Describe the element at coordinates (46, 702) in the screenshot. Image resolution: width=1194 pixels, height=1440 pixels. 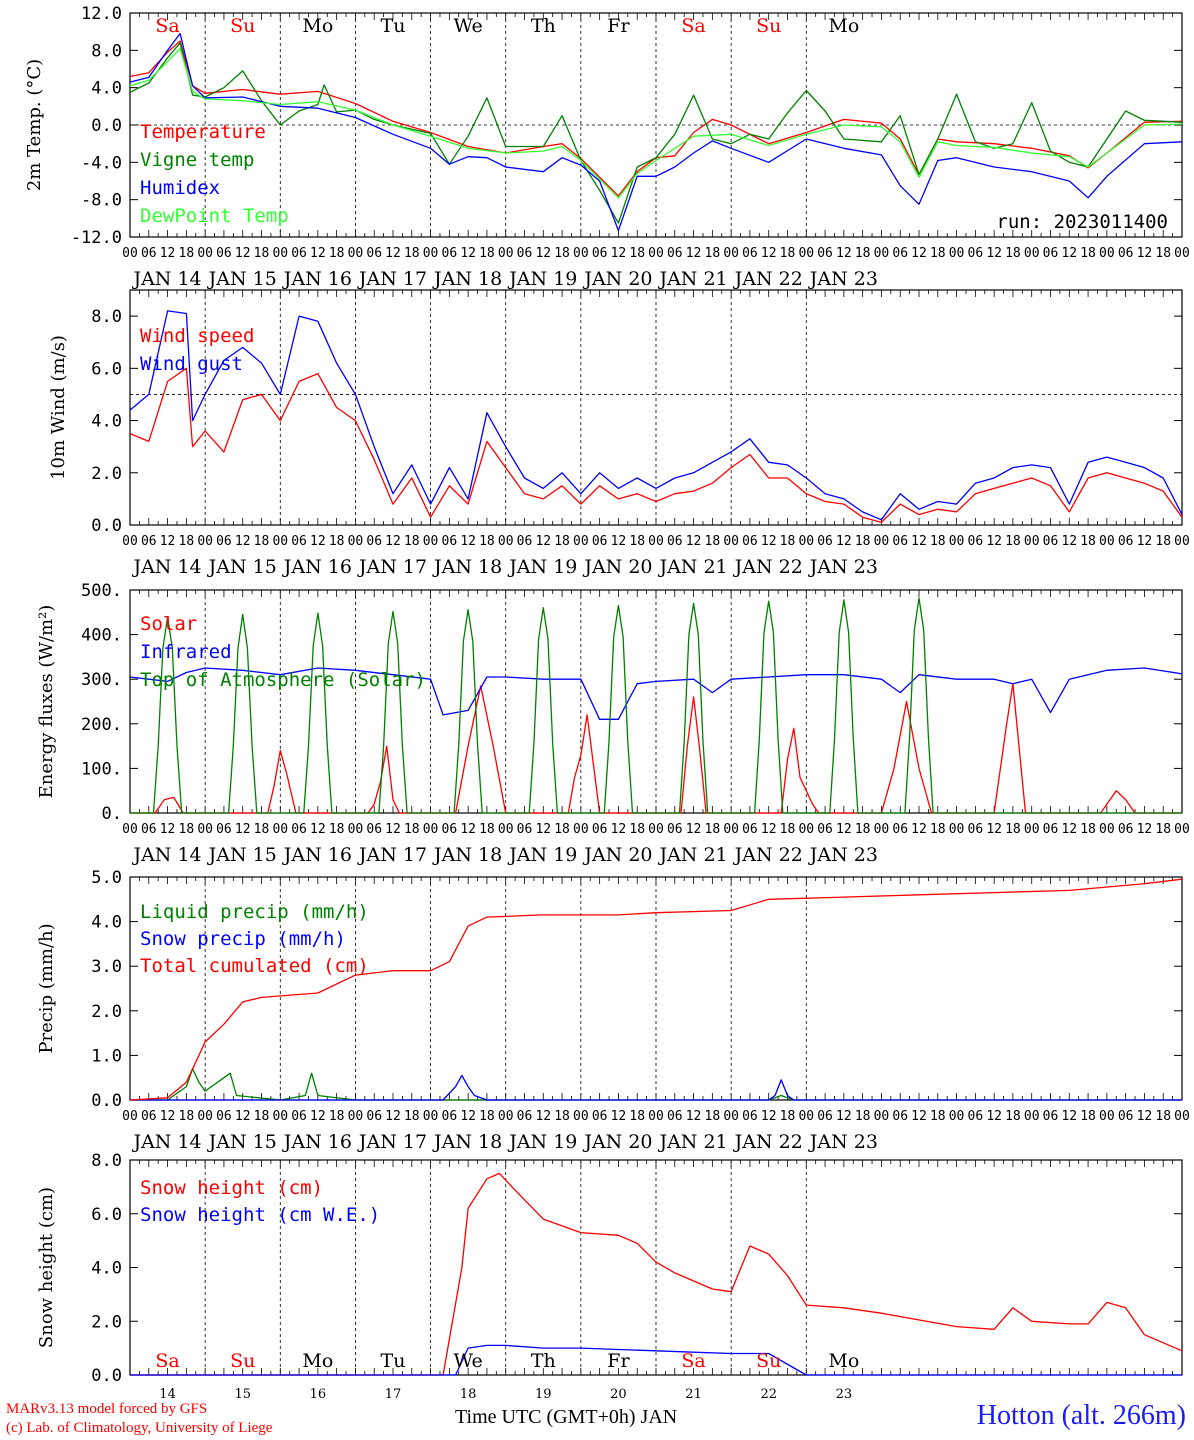
I see `y-axis-label: Energy fluxes (W/m²)` at that location.